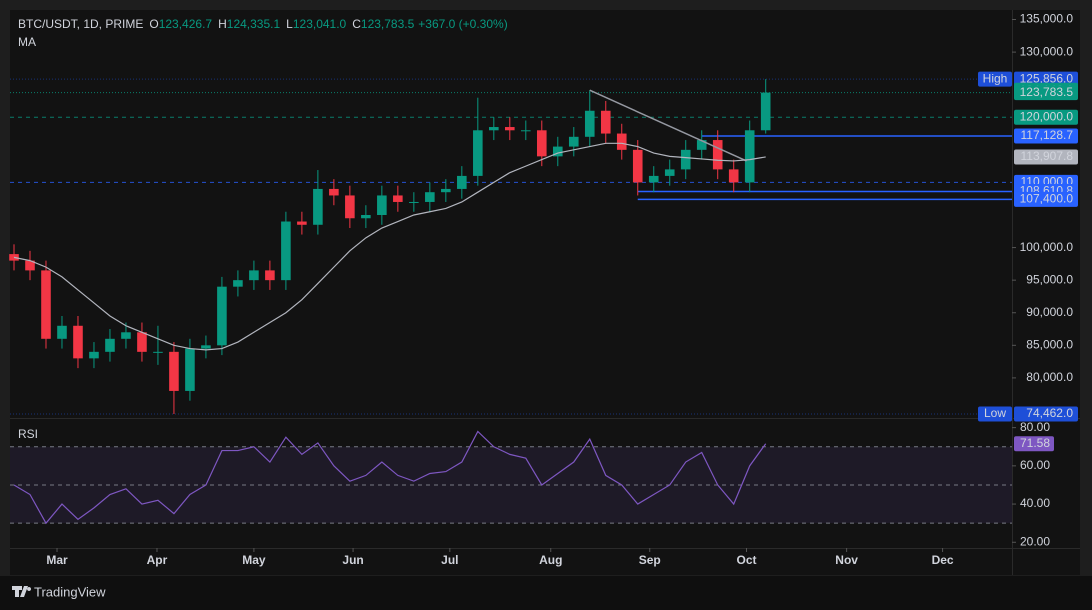 The width and height of the screenshot is (1092, 610). What do you see at coordinates (1047, 51) in the screenshot?
I see `y-tick-label: 130,000.0` at bounding box center [1047, 51].